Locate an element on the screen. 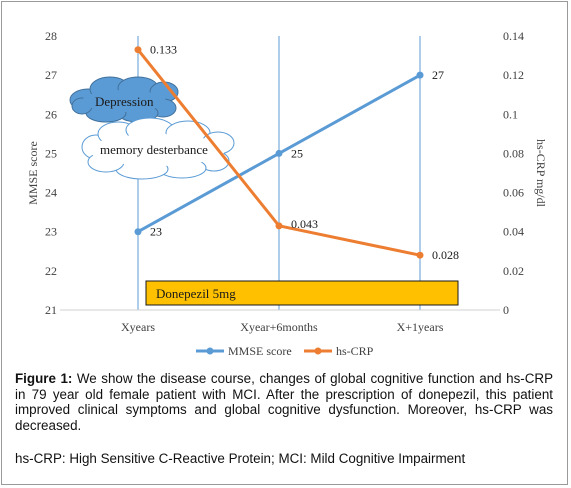  data-label: 27 is located at coordinates (438, 75).